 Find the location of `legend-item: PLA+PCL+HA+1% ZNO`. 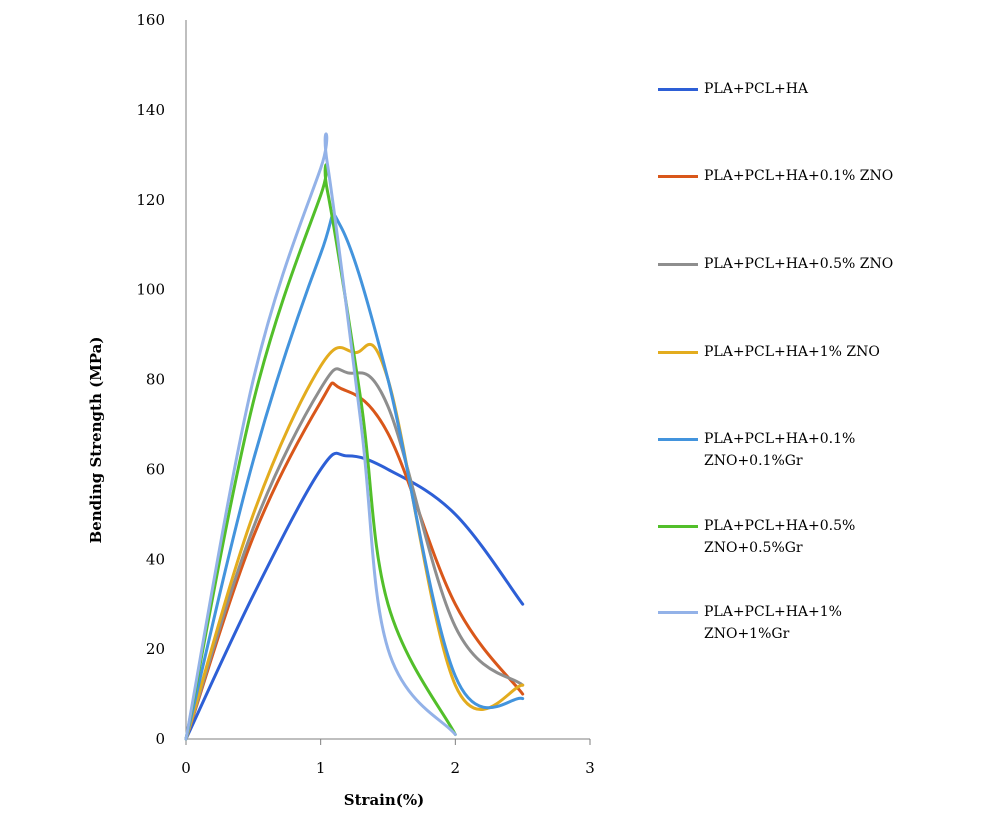

legend-item: PLA+PCL+HA+1% ZNO is located at coordinates (791, 352).